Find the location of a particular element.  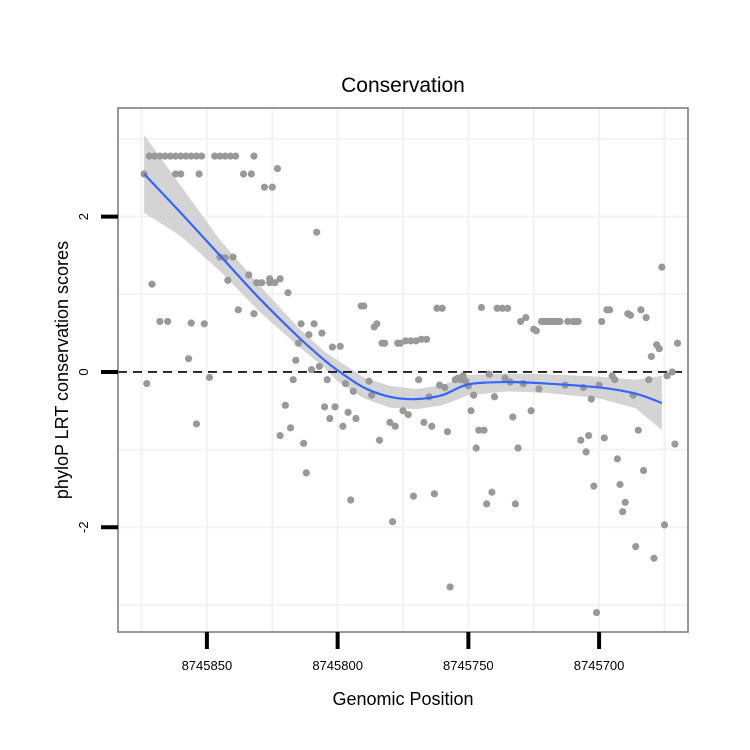

x-tick-label: 8745700 is located at coordinates (599, 665).